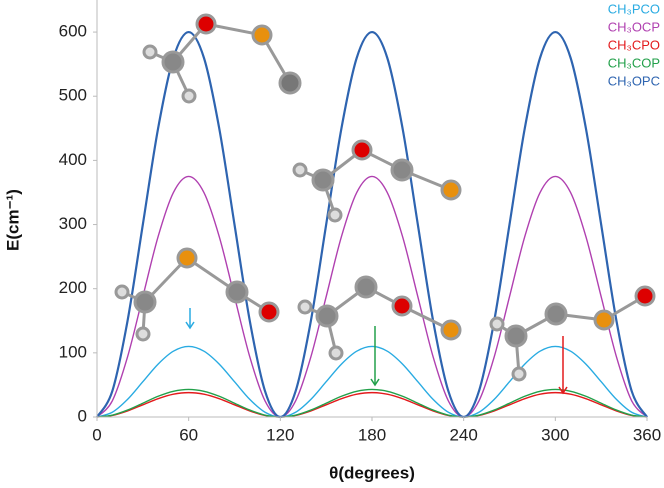  I want to click on x-tick-label: 300, so click(555, 434).